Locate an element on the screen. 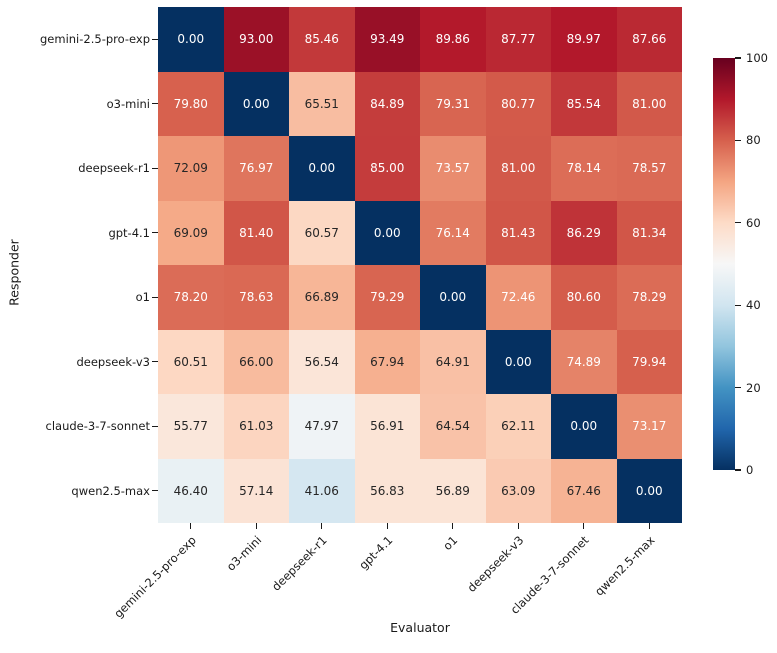 The width and height of the screenshot is (777, 653). heatmap-cell: 41.06 is located at coordinates (322, 490).